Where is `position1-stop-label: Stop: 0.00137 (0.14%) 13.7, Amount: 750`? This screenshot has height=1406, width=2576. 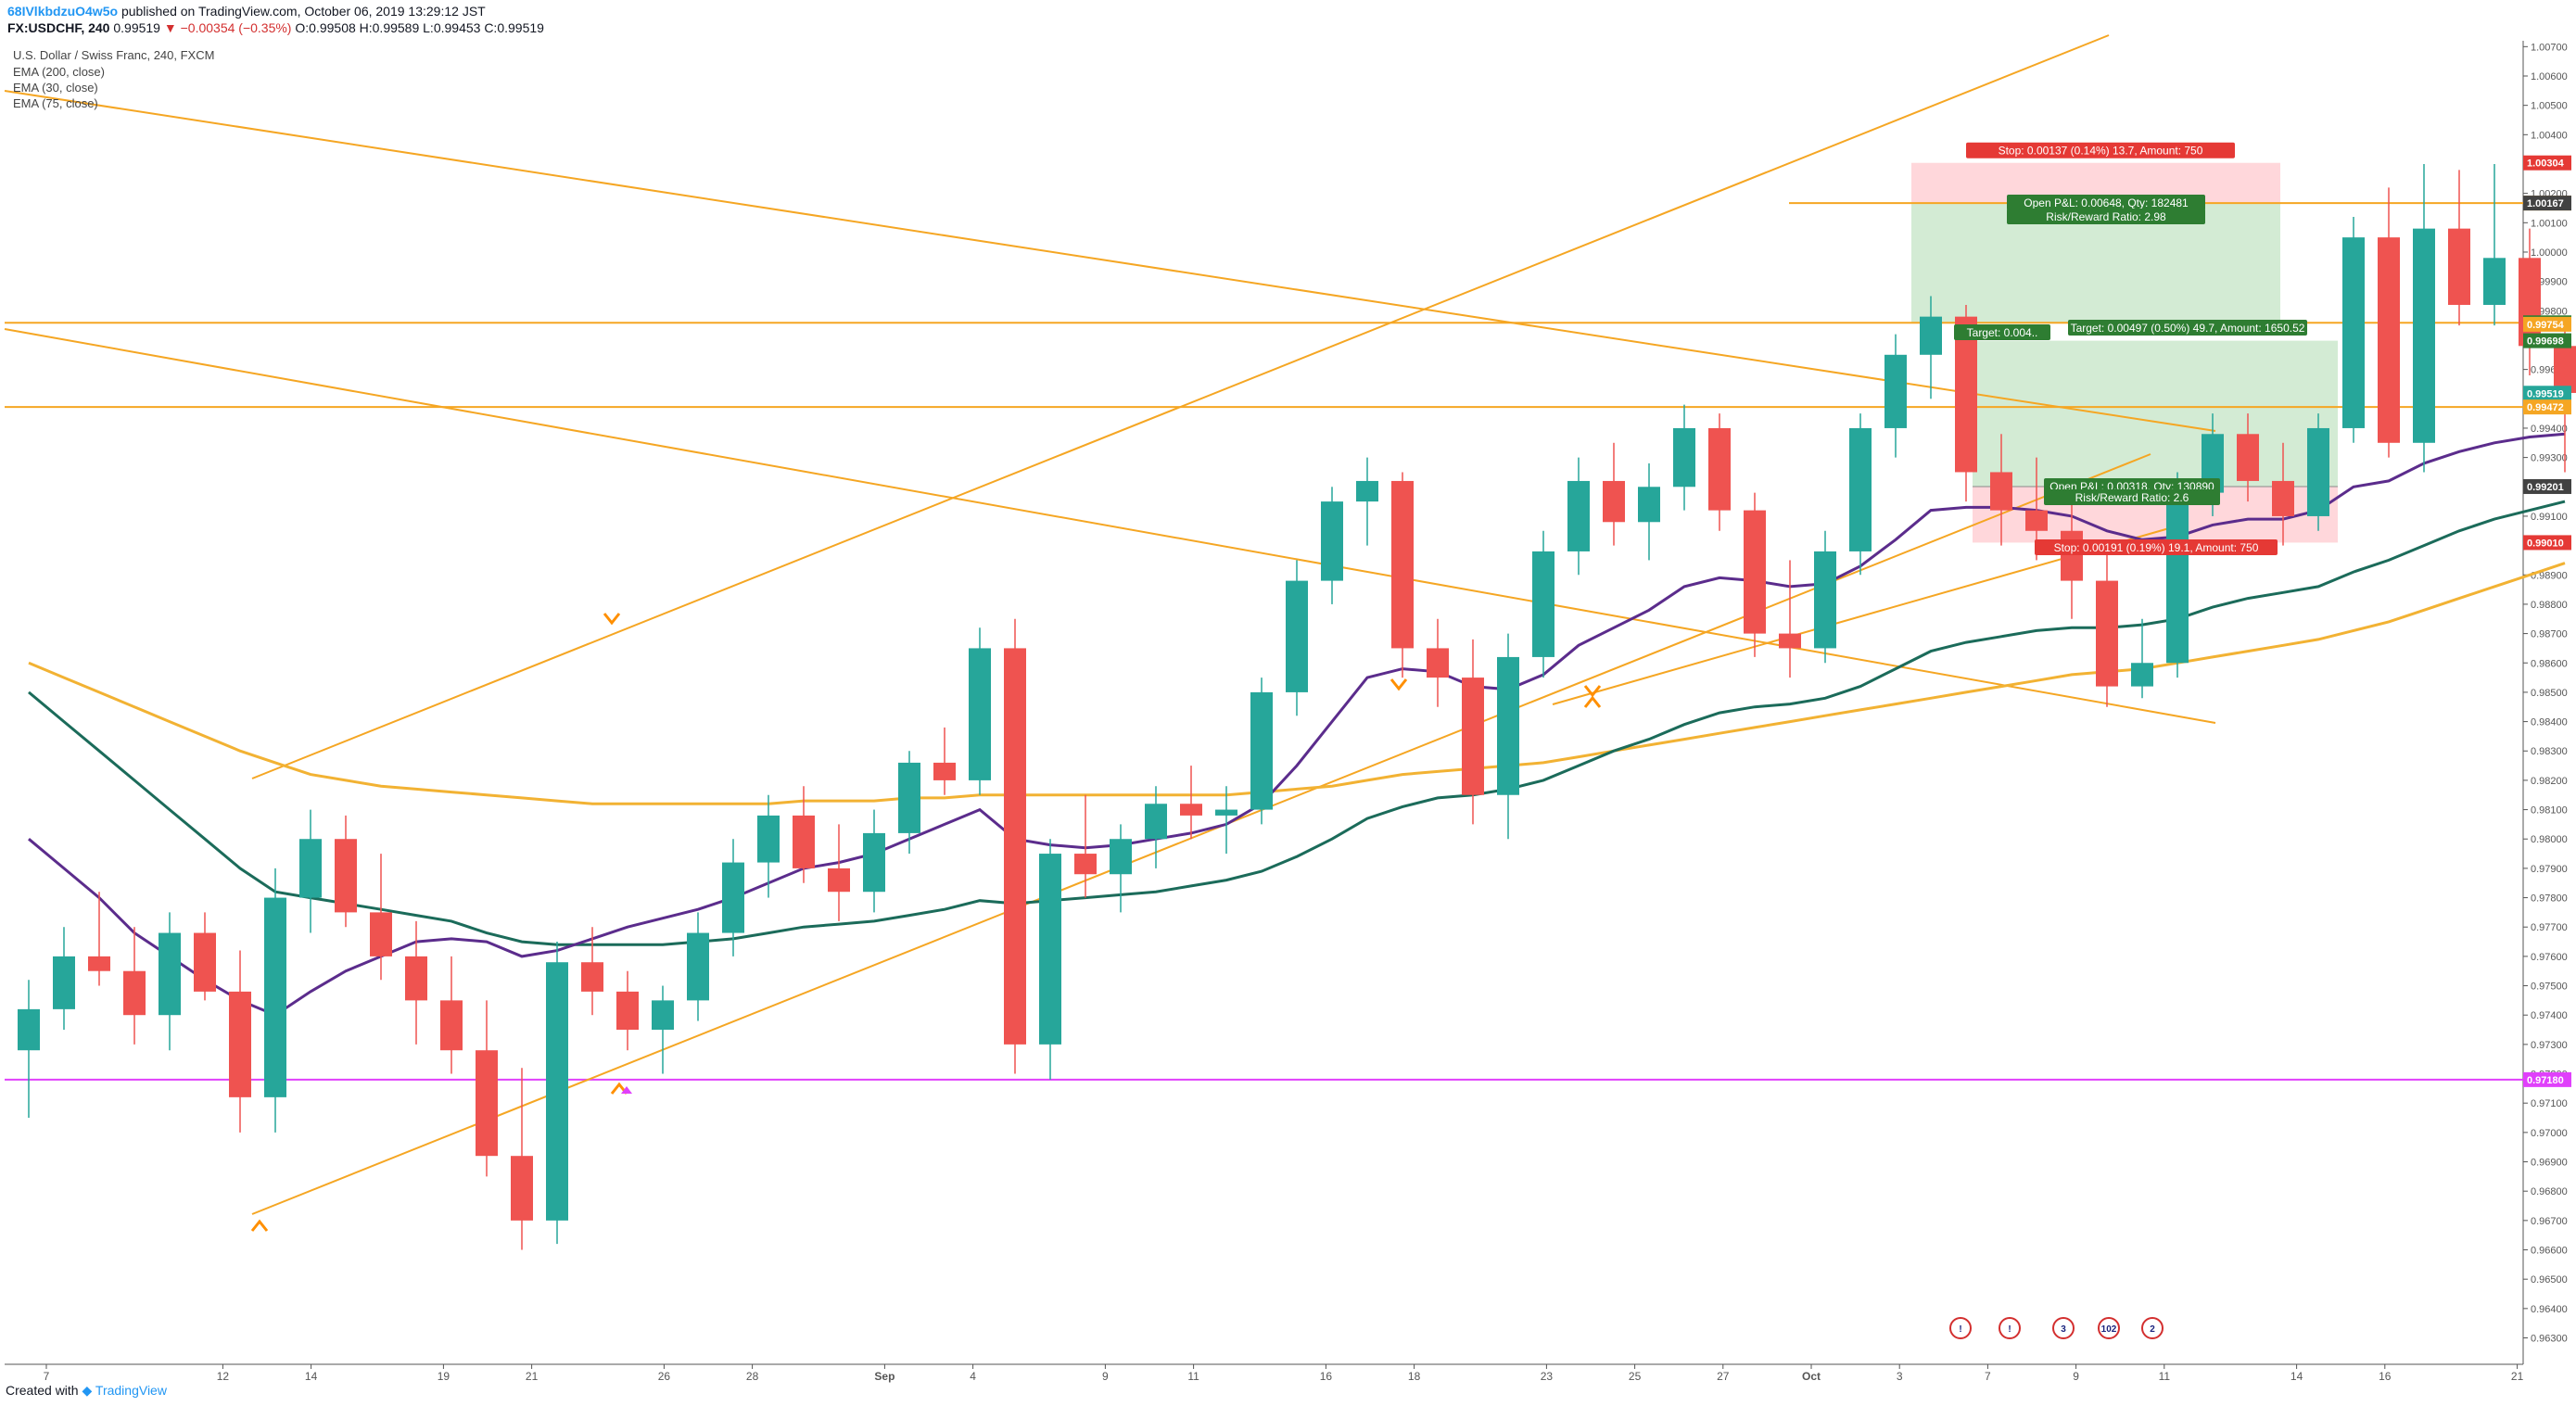 position1-stop-label: Stop: 0.00137 (0.14%) 13.7, Amount: 750 is located at coordinates (2100, 150).